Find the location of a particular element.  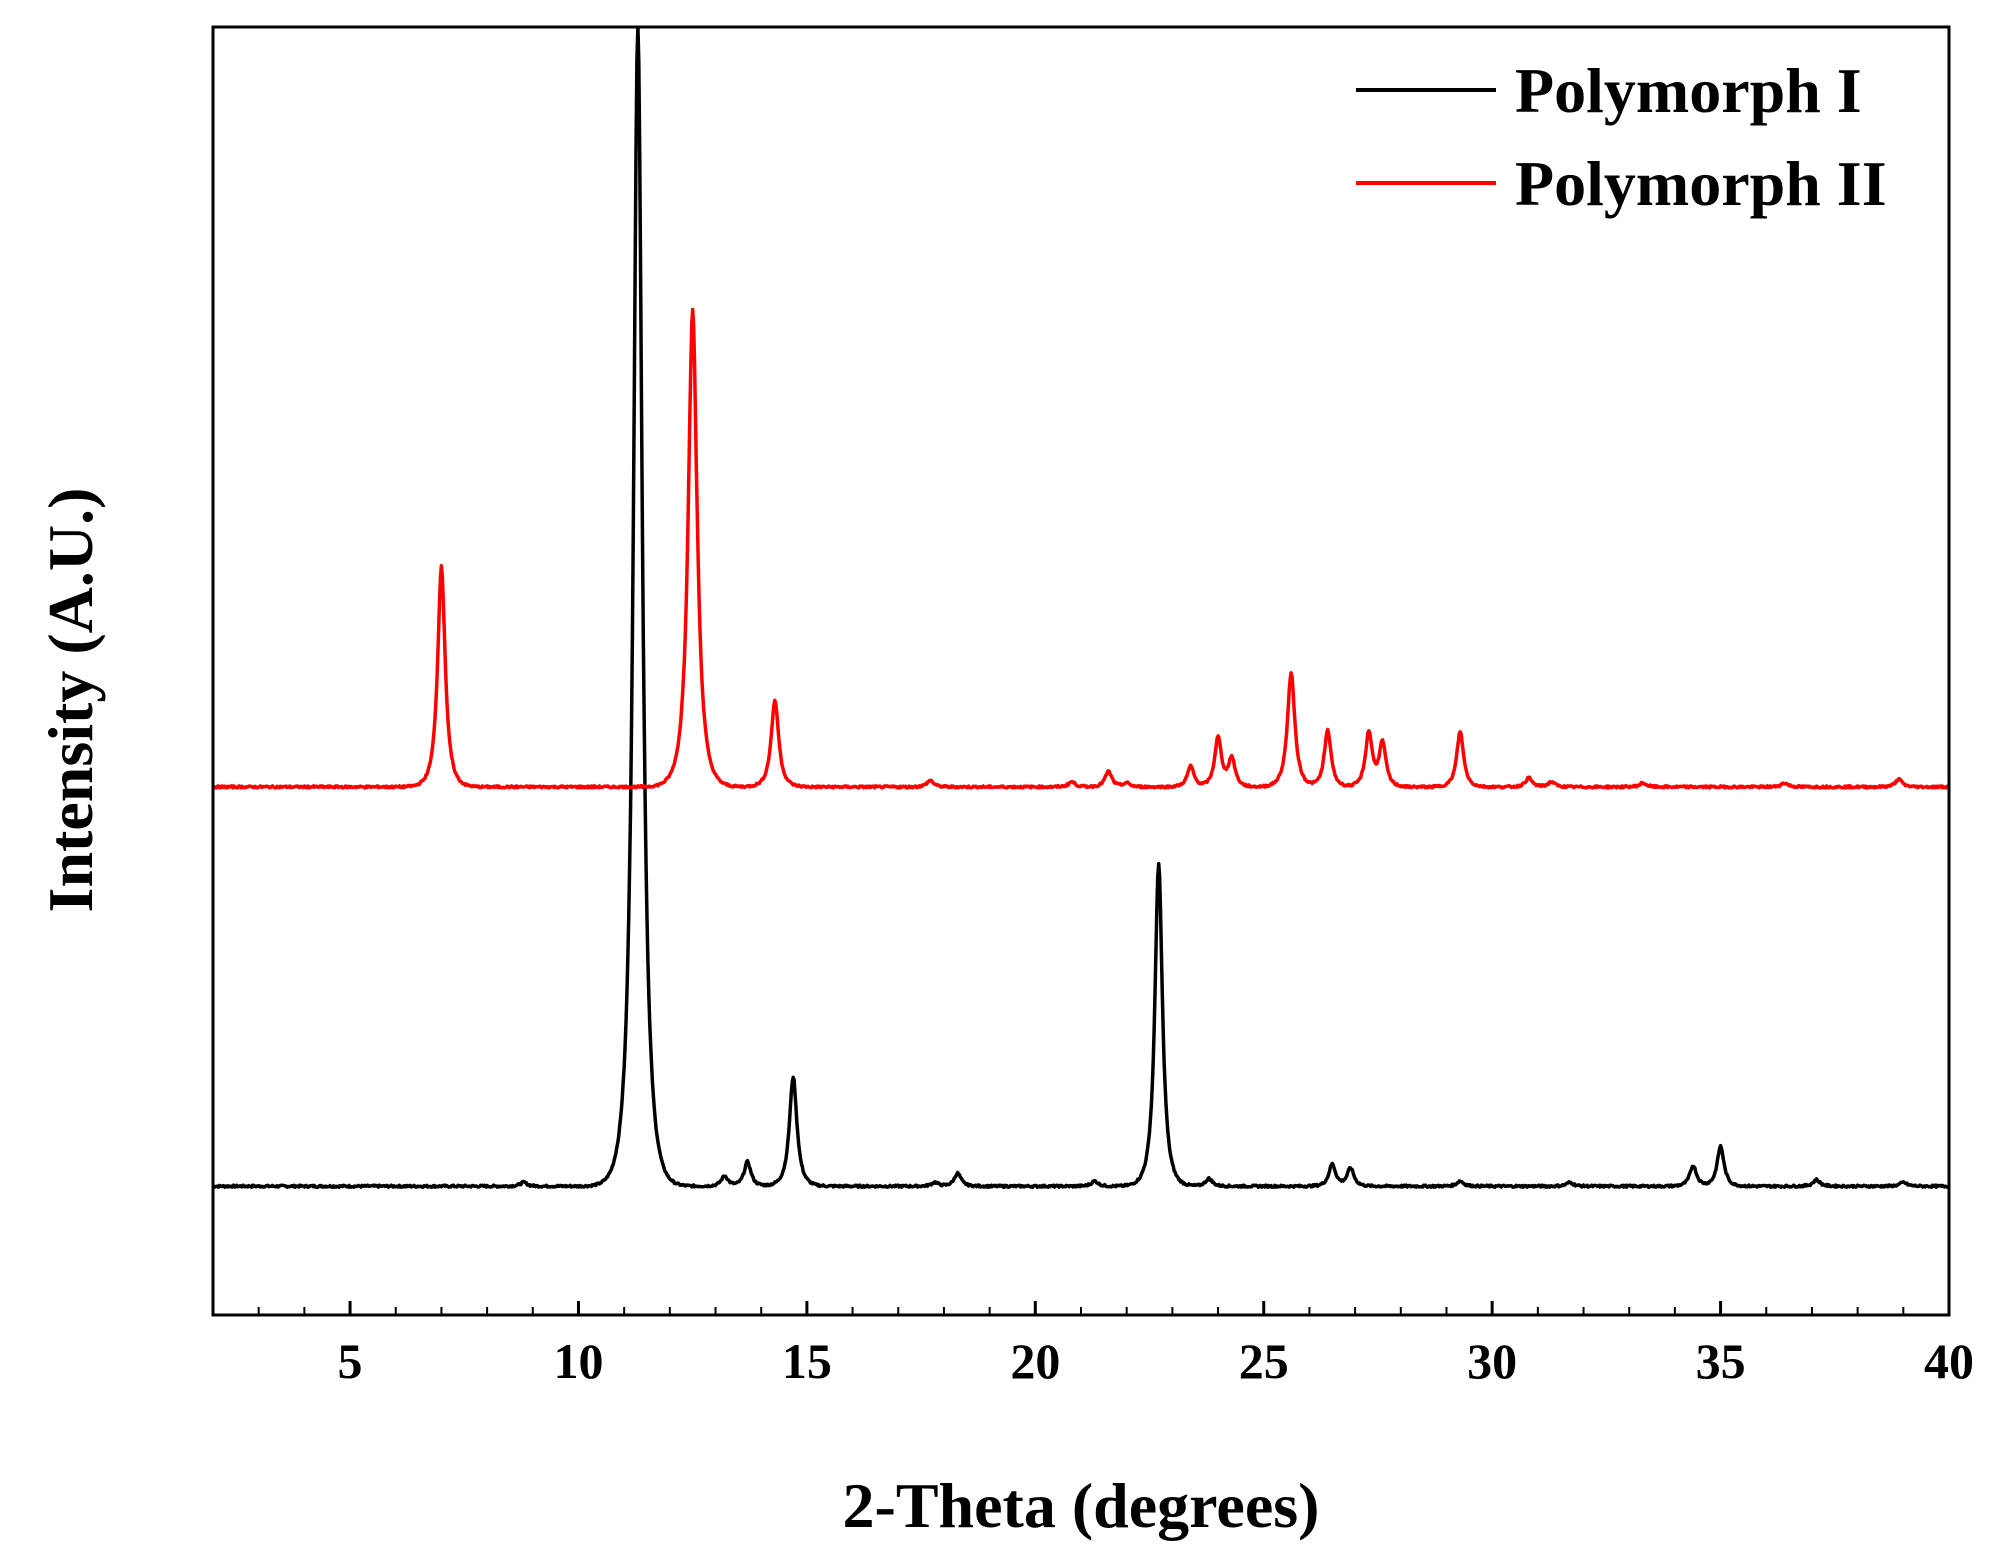

x-tick-label: 30 is located at coordinates (1492, 1361).